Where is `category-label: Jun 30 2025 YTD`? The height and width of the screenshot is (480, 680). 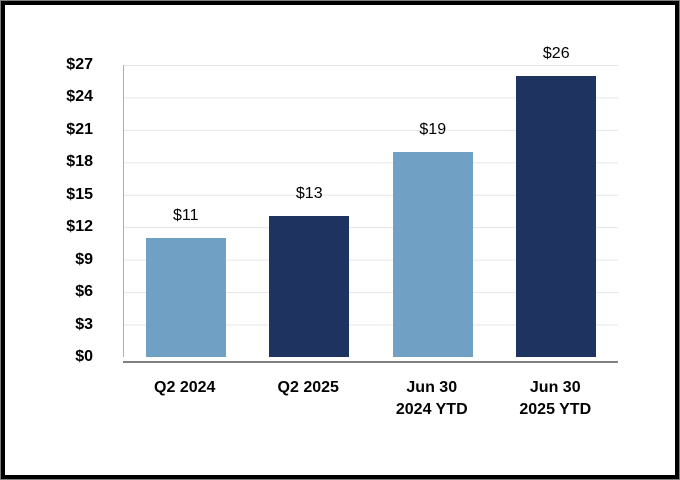 category-label: Jun 30 2025 YTD is located at coordinates (555, 398).